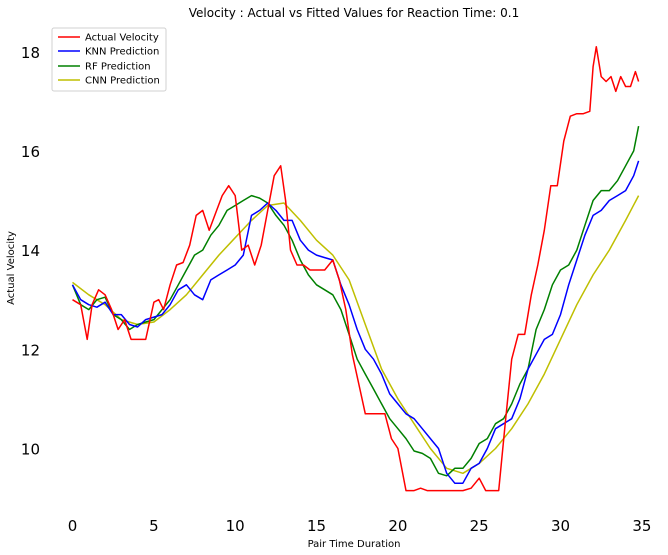  I want to click on legend-item-cnn: CNN Prediction, so click(109, 81).